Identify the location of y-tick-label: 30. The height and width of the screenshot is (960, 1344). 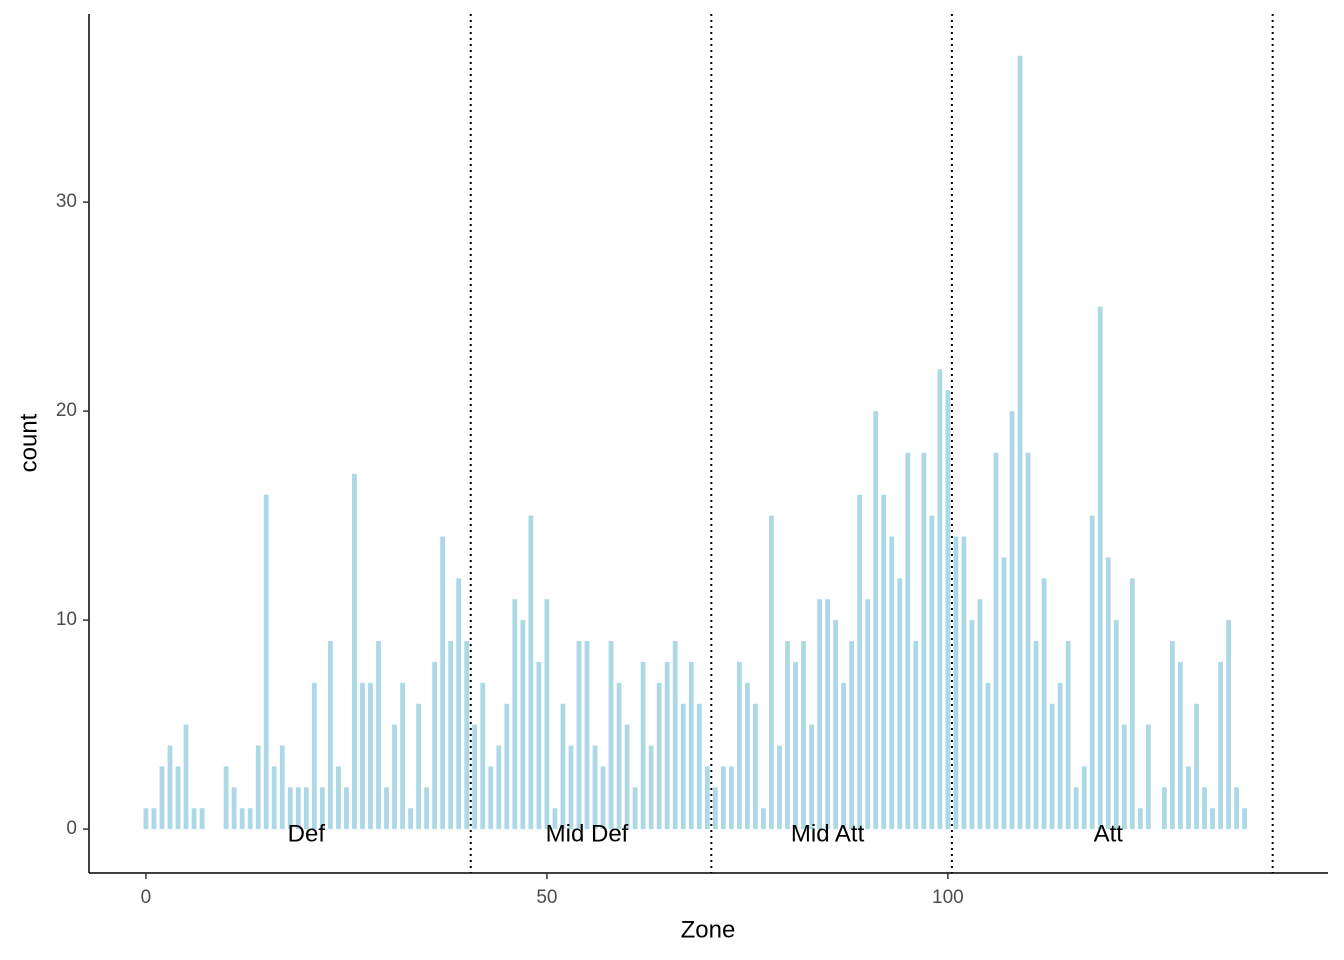
(66, 201).